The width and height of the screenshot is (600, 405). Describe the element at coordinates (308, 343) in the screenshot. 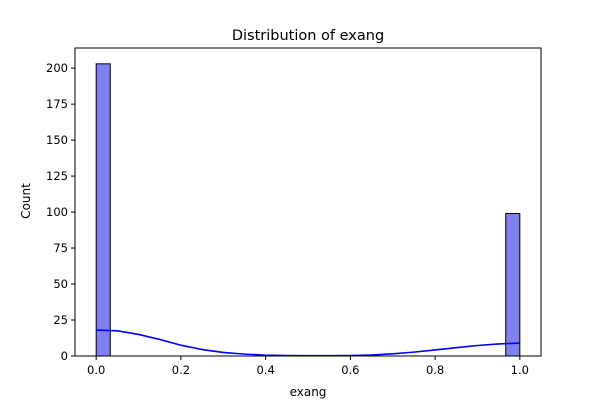

I see `kde-line` at that location.